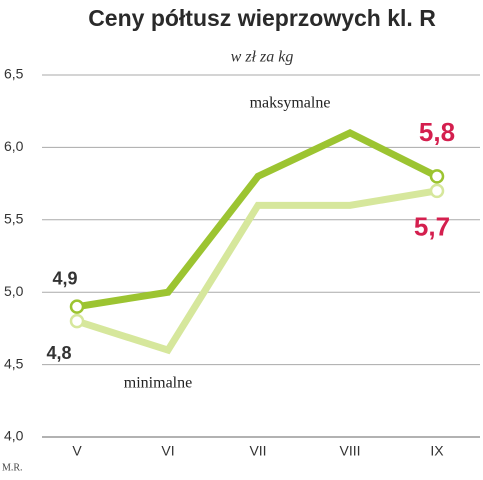 Image resolution: width=483 pixels, height=480 pixels. I want to click on chart-subtitle: w zł za kg, so click(262, 57).